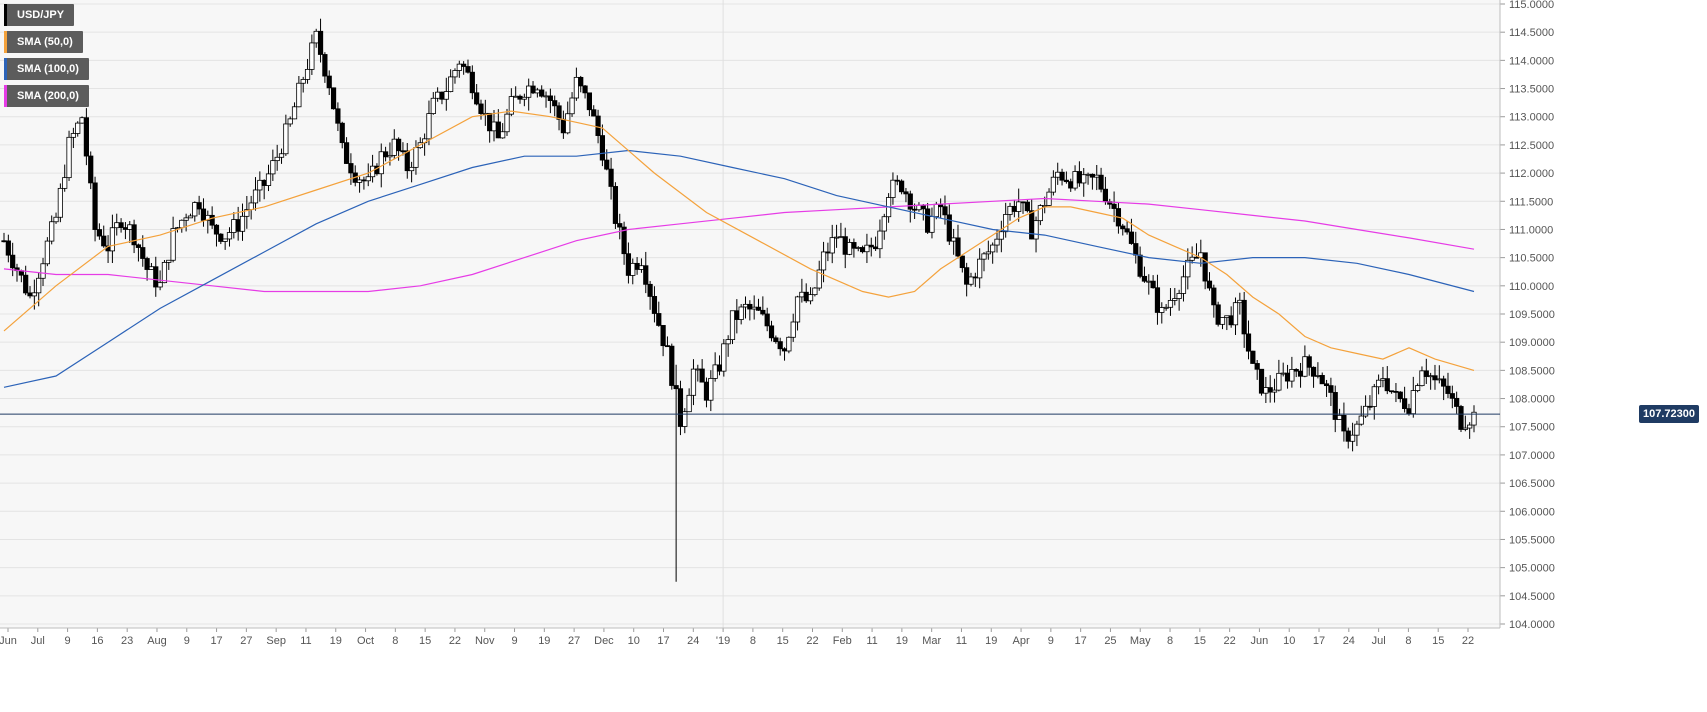 The image size is (1707, 712). Describe the element at coordinates (931, 641) in the screenshot. I see `x-tick-label: Mar` at that location.